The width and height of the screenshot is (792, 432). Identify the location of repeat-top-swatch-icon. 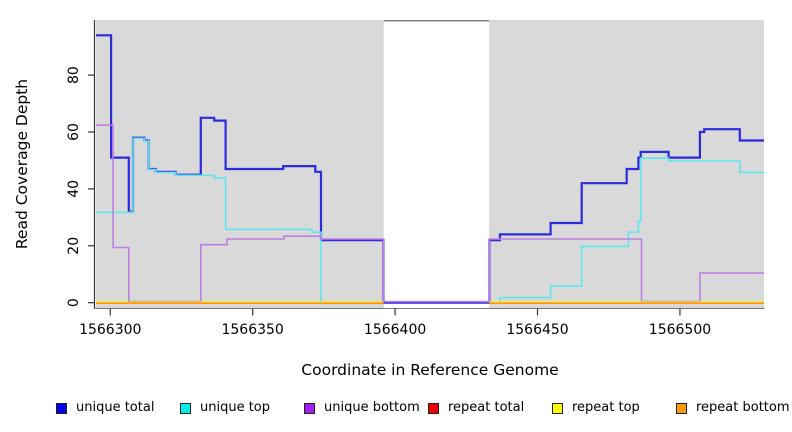
(557, 408).